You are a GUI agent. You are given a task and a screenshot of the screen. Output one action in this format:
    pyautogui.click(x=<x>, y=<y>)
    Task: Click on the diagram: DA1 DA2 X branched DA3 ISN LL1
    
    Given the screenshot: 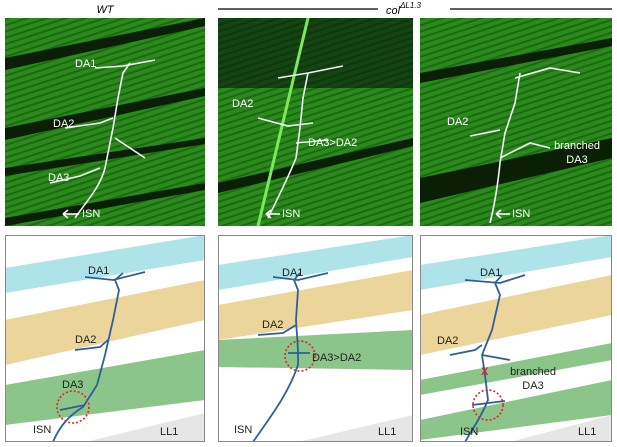 What is the action you would take?
    pyautogui.click(x=516, y=338)
    